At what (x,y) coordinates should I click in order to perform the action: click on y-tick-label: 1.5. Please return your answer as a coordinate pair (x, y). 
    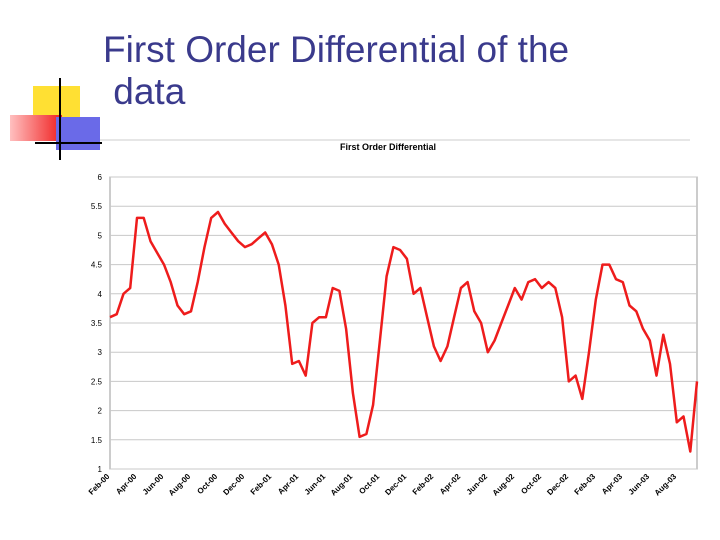
    Looking at the image, I should click on (97, 440).